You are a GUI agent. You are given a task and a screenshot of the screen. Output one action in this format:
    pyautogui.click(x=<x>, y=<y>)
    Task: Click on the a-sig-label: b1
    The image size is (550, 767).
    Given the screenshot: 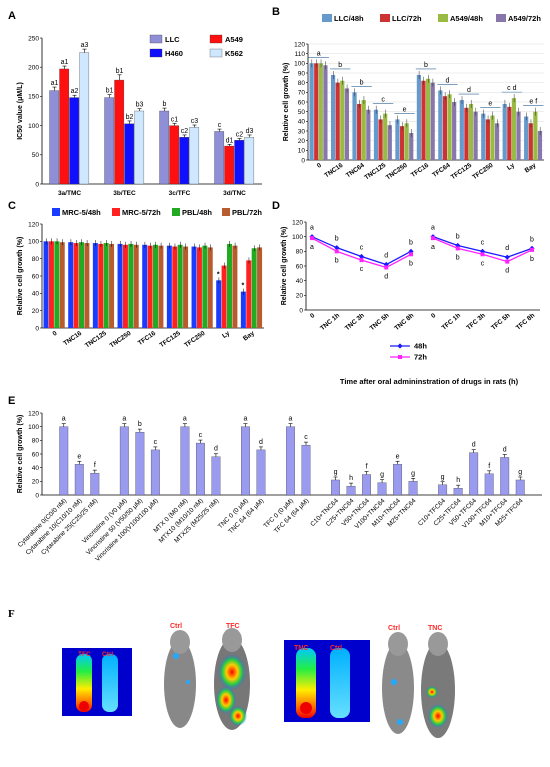 What is the action you would take?
    pyautogui.click(x=110, y=91)
    